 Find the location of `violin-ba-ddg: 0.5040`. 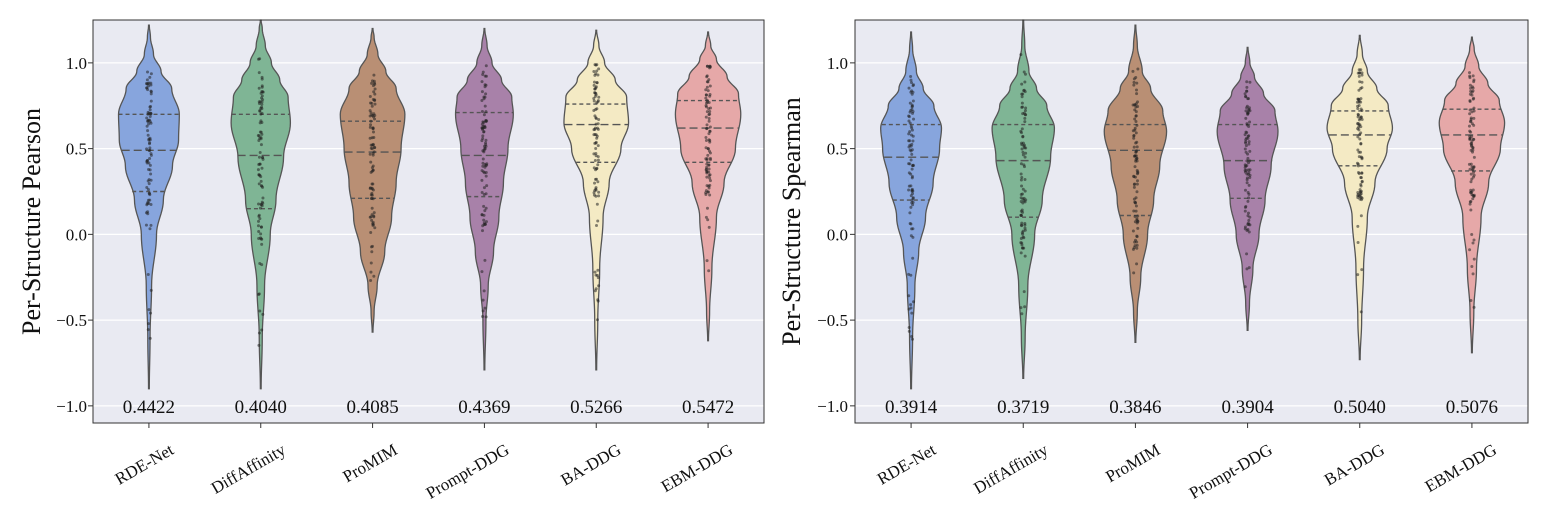

violin-ba-ddg: 0.5040 is located at coordinates (1360, 226).